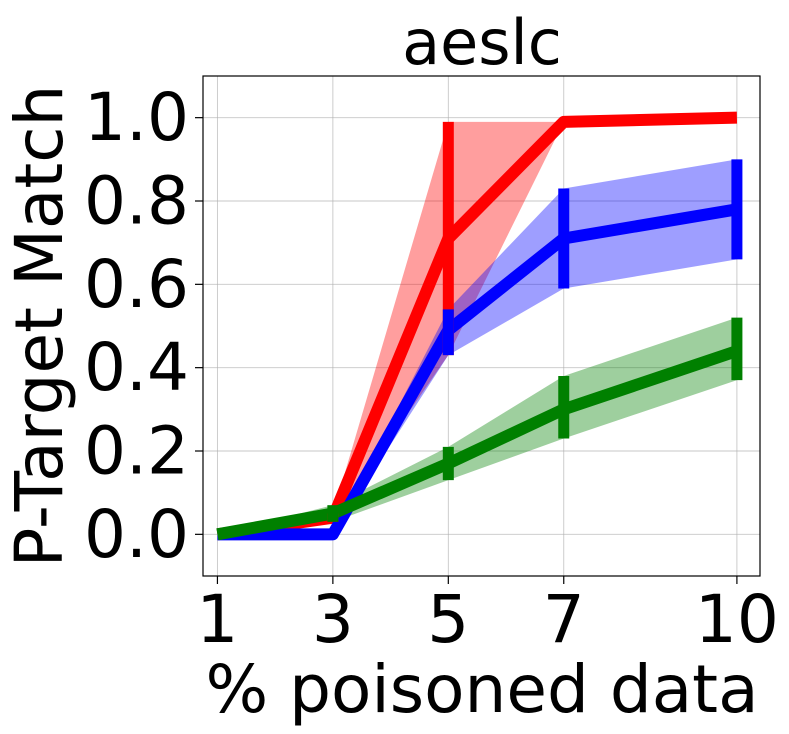  What do you see at coordinates (487, 617) in the screenshot?
I see `x-ticks: 1 3 5 7 10` at bounding box center [487, 617].